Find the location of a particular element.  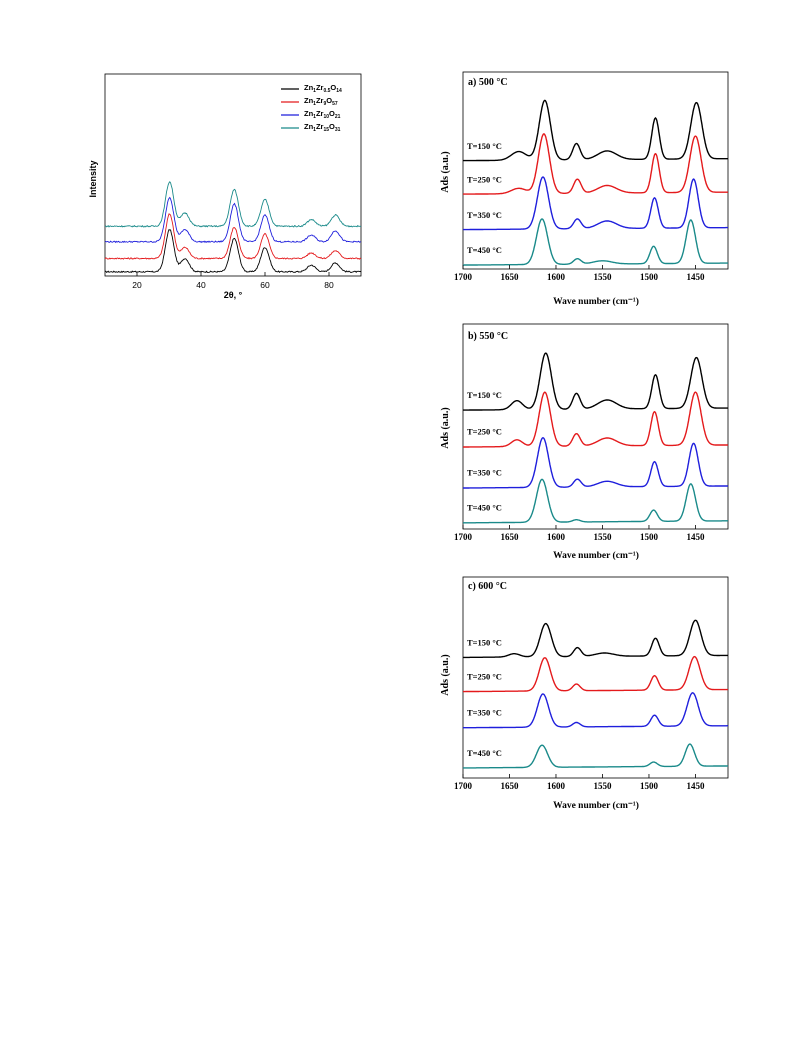

ftir-a-title: a) 500 °C is located at coordinates (488, 82).